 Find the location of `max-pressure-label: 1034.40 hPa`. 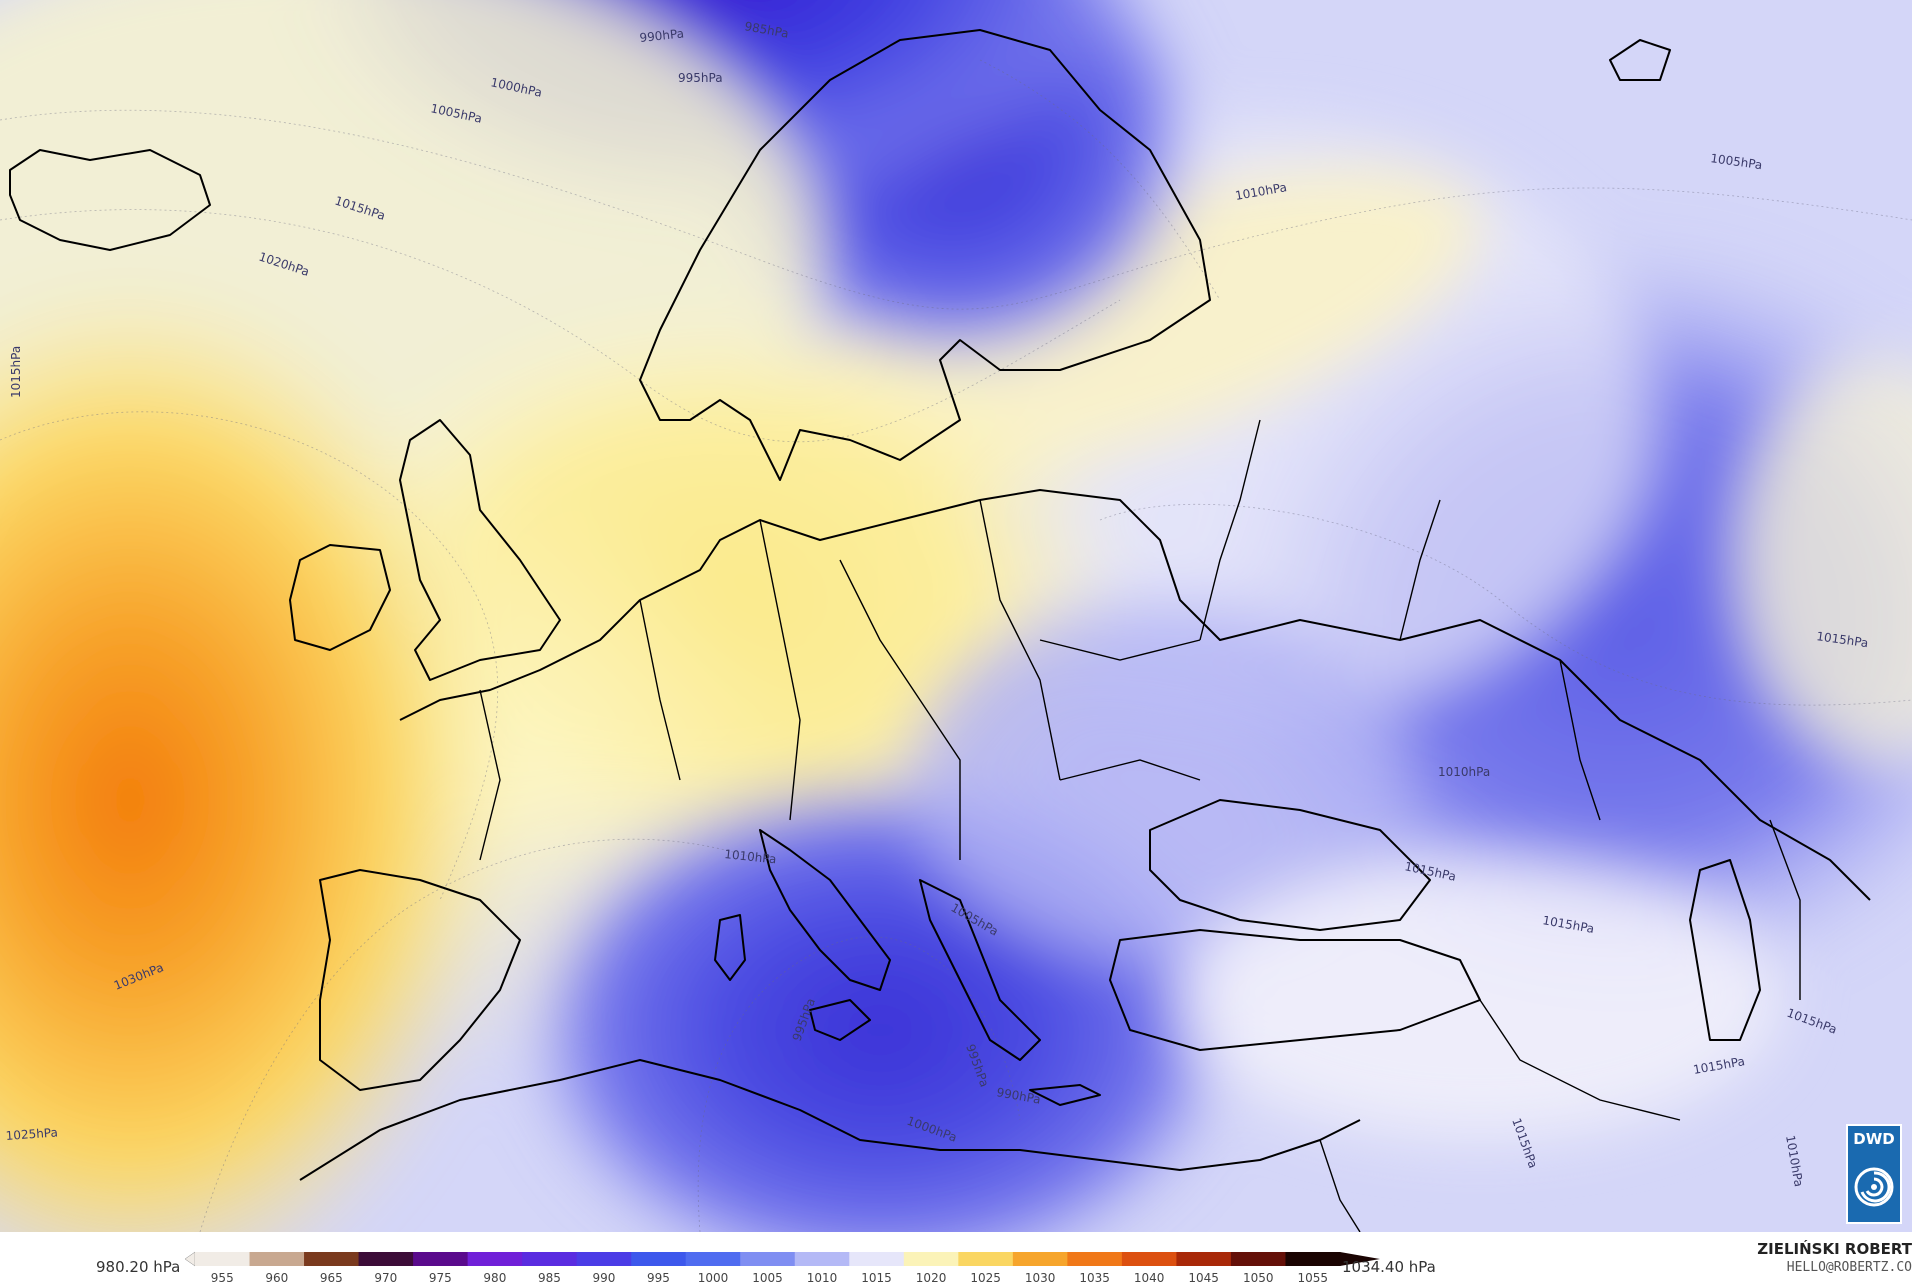

max-pressure-label: 1034.40 hPa is located at coordinates (1389, 1267).